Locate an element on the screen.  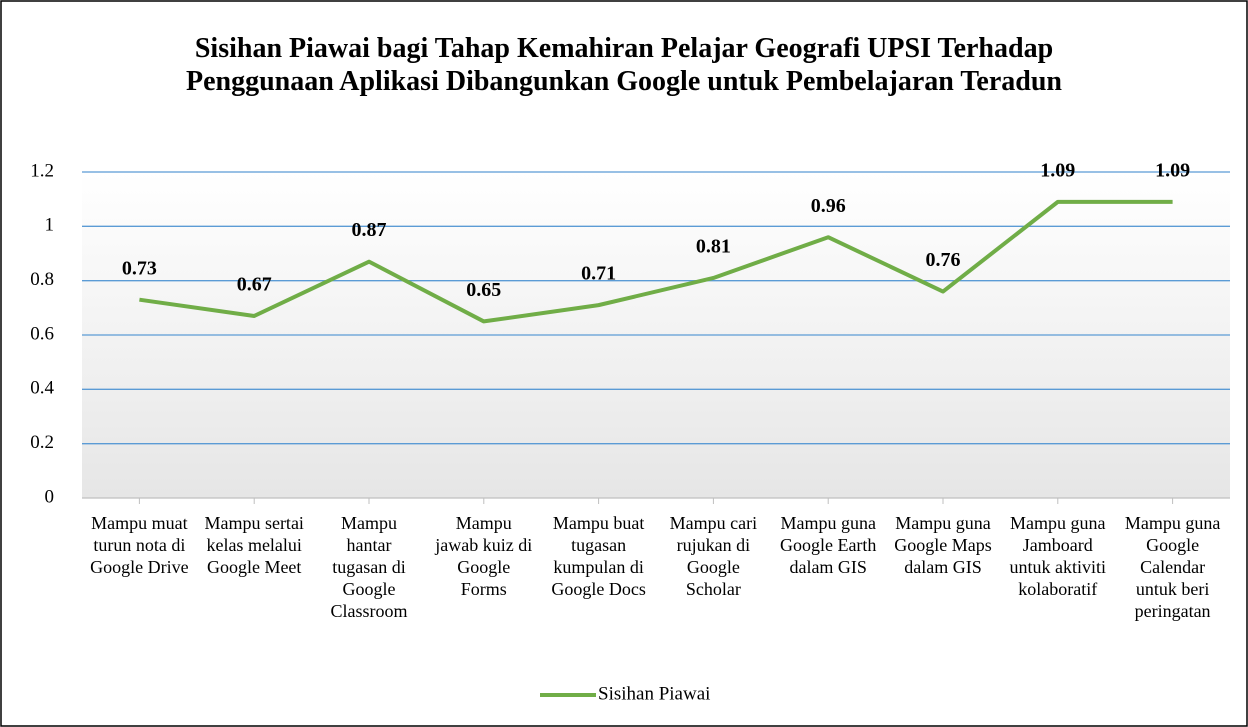
x-tick-label: Mampu guna Google Earth dalam GIS is located at coordinates (828, 545).